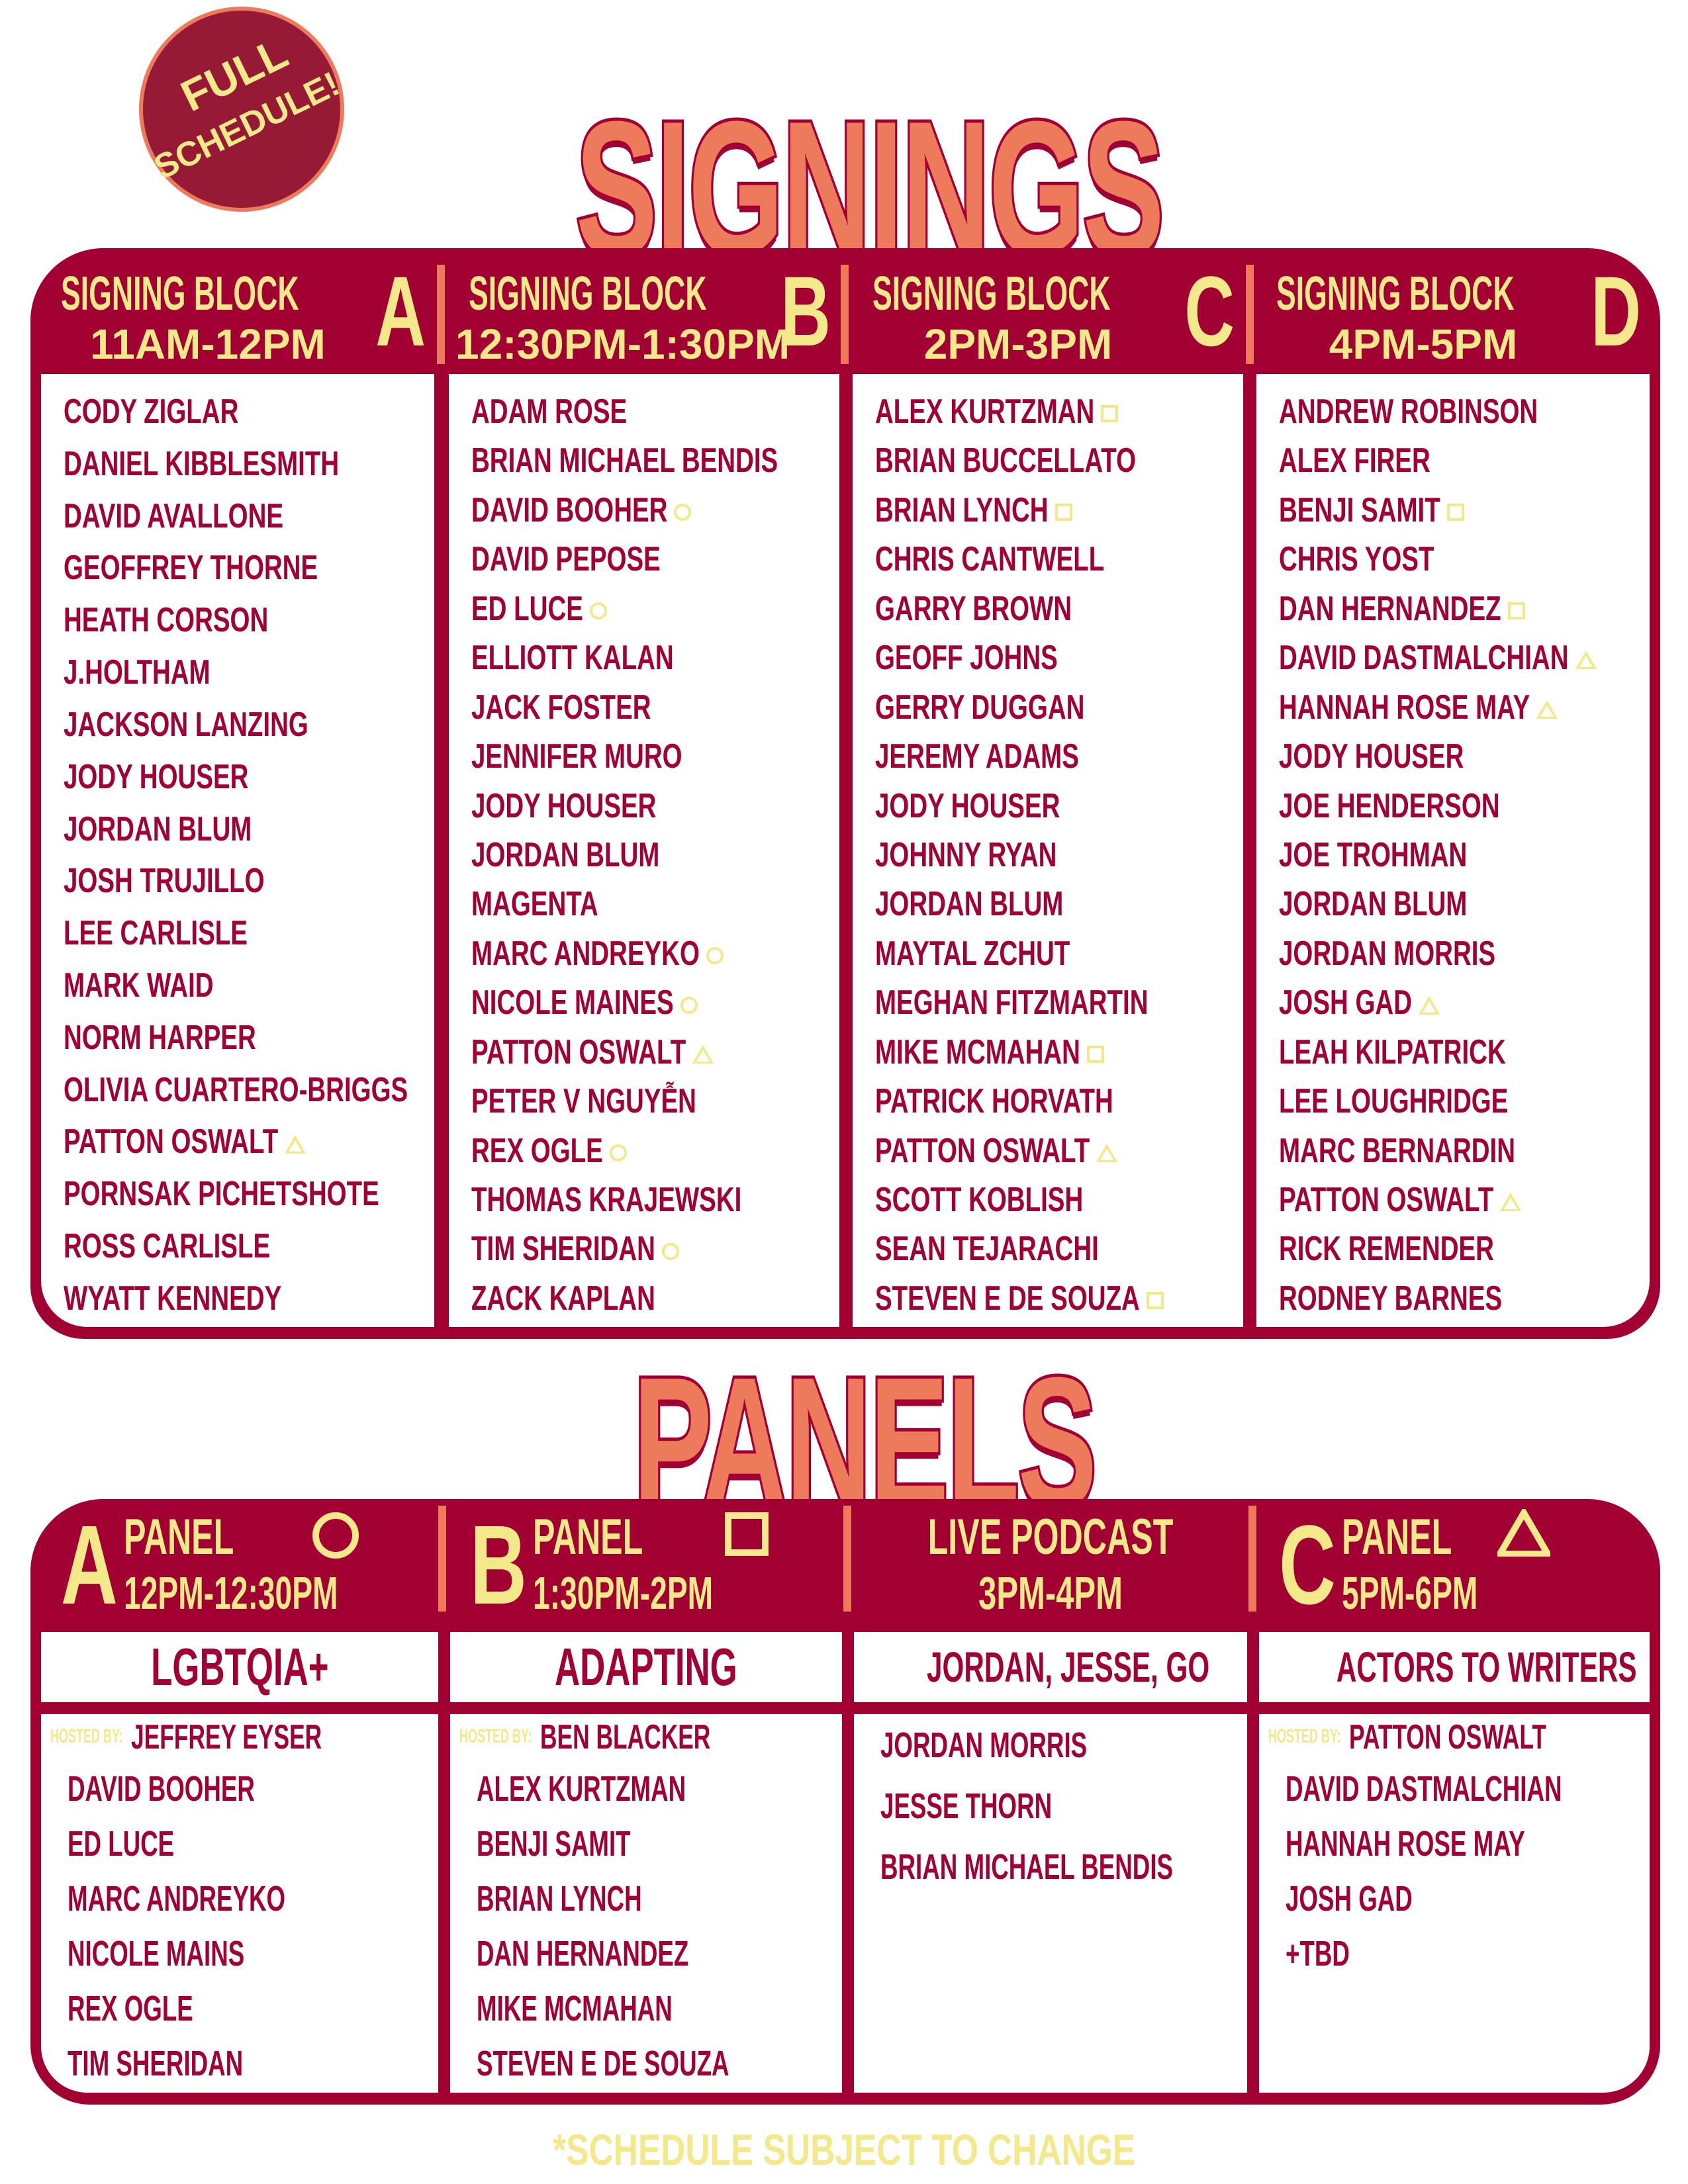 The image size is (1688, 2184). I want to click on signer-name-text: ADAM ROSE, so click(549, 412).